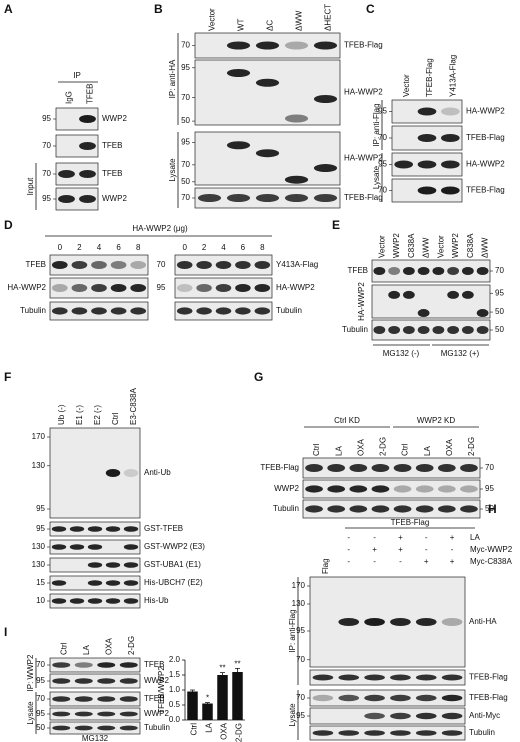  What do you see at coordinates (40, 600) in the screenshot?
I see `marker: 10` at bounding box center [40, 600].